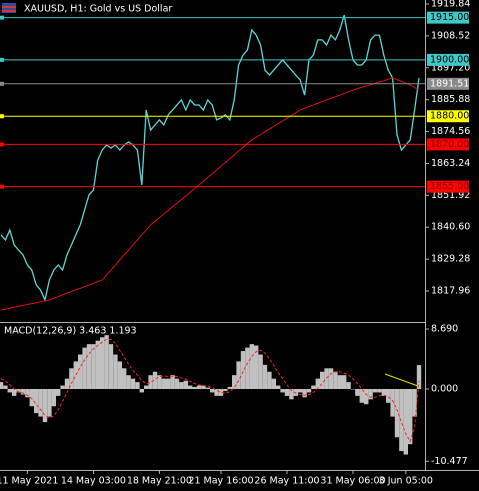  I want to click on y-tick-label: 0.000, so click(444, 388).